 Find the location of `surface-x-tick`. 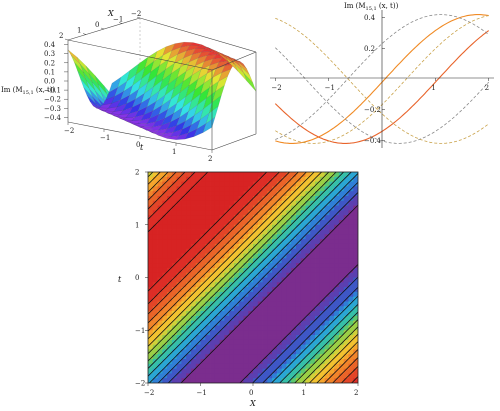

surface-x-tick is located at coordinates (66, 39).